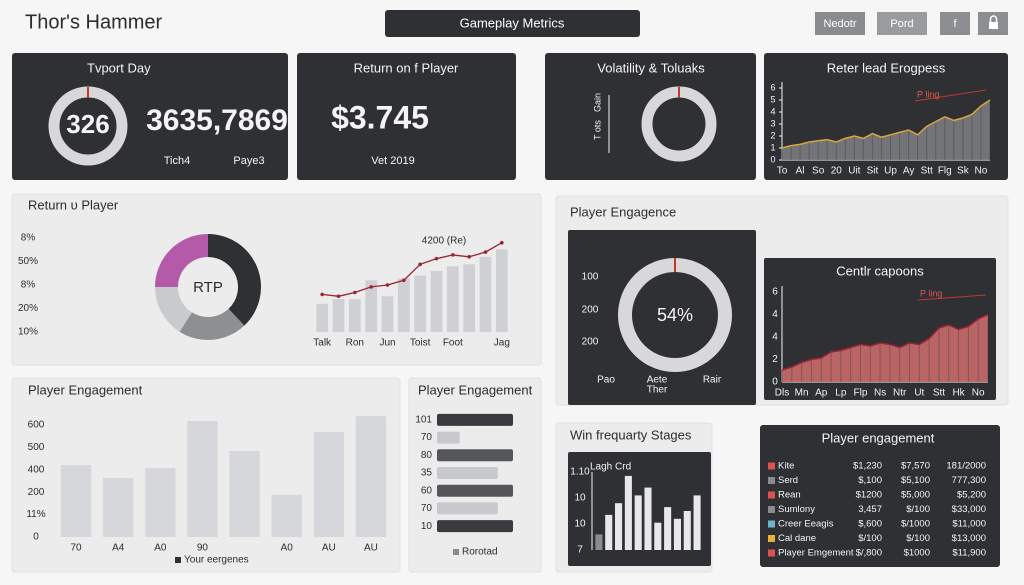 The image size is (1024, 585). Describe the element at coordinates (945, 171) in the screenshot. I see `x-tick-label: Flg` at that location.